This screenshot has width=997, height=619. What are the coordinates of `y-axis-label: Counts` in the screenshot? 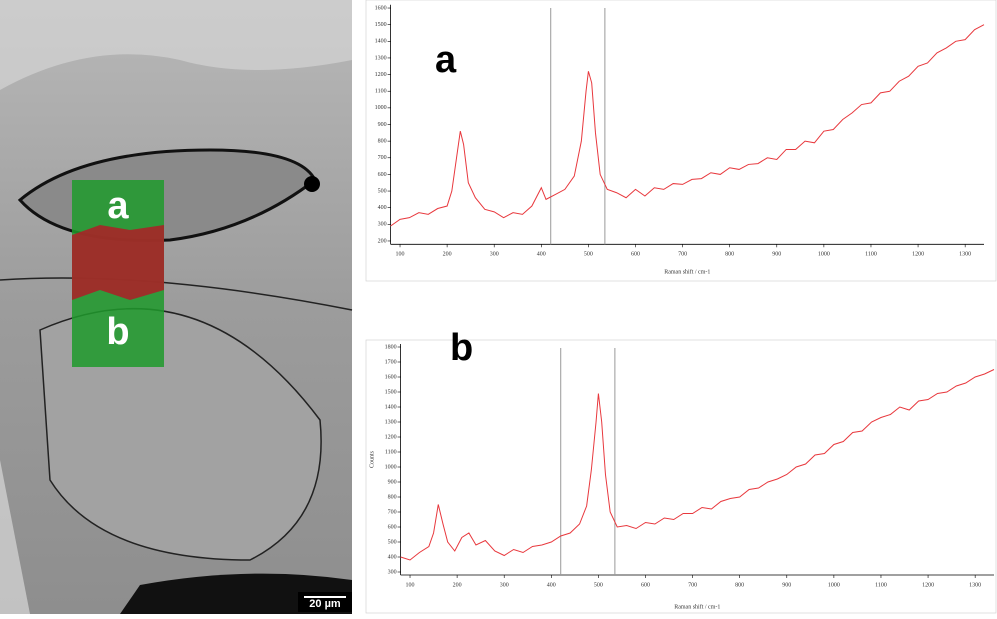 It's located at (372, 459).